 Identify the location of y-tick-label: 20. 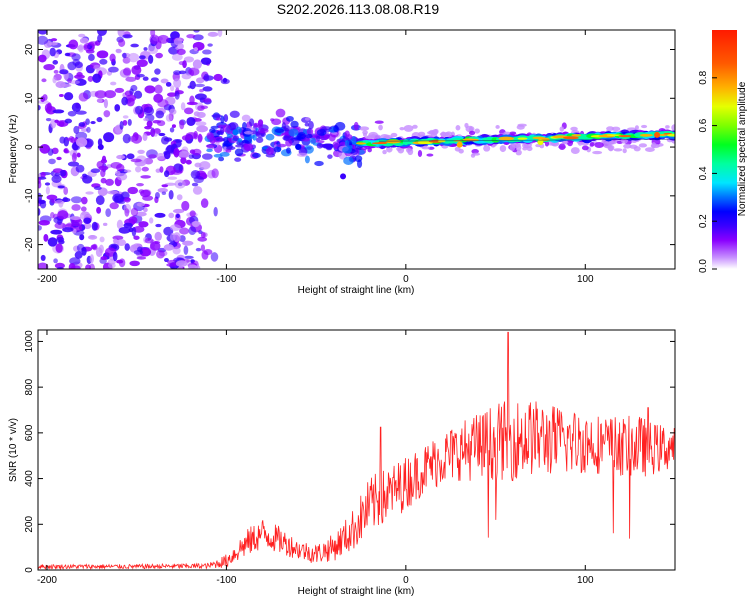
(29, 50).